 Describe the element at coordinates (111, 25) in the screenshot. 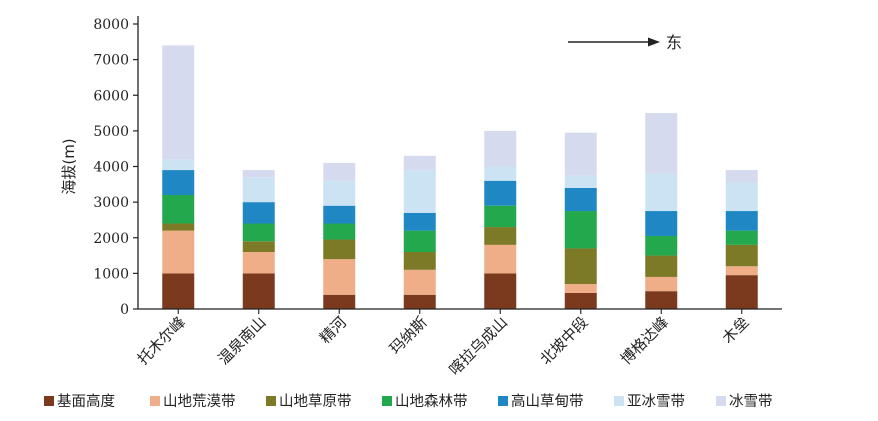

I see `y-tick-label: 8000` at that location.